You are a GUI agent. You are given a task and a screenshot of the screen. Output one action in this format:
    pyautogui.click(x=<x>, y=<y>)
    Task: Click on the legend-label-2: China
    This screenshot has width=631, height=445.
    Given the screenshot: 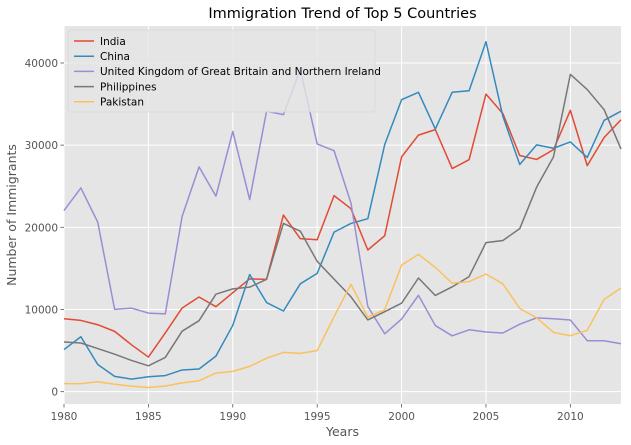 What is the action you would take?
    pyautogui.click(x=115, y=57)
    